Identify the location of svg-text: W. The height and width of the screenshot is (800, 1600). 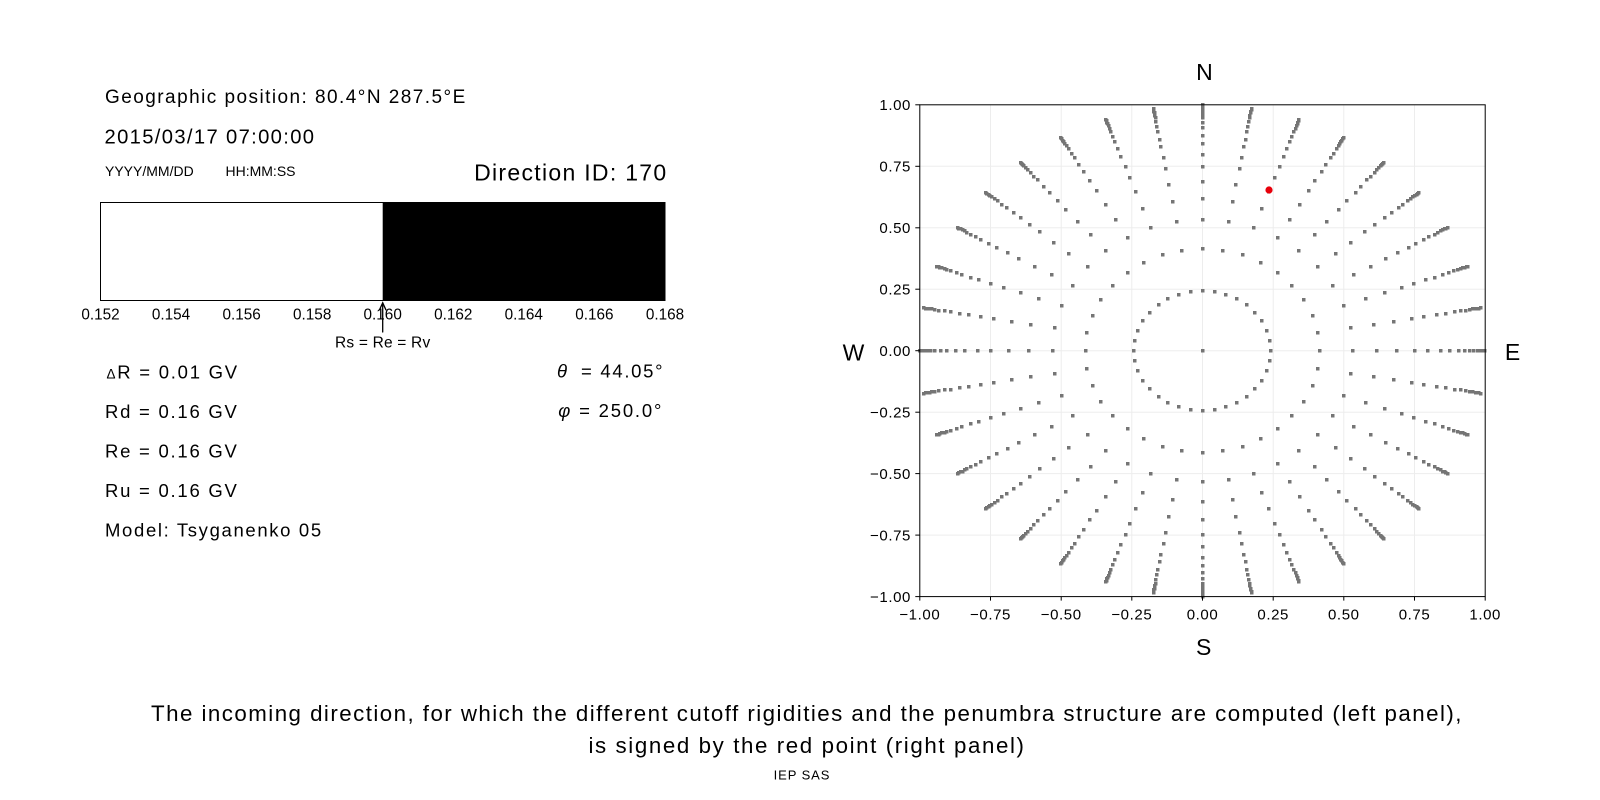
(854, 353).